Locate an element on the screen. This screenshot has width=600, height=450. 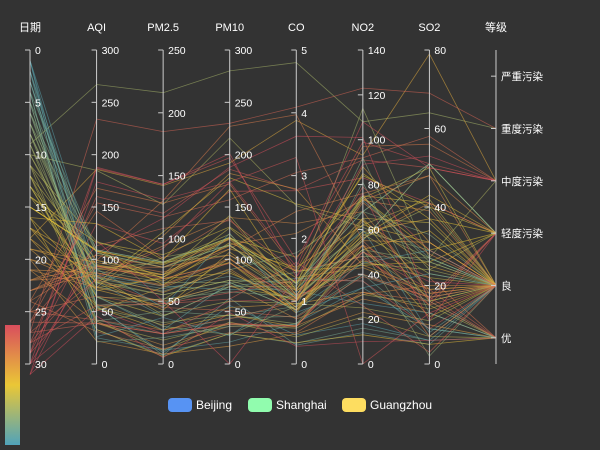
axis-name: SO2 is located at coordinates (429, 28).